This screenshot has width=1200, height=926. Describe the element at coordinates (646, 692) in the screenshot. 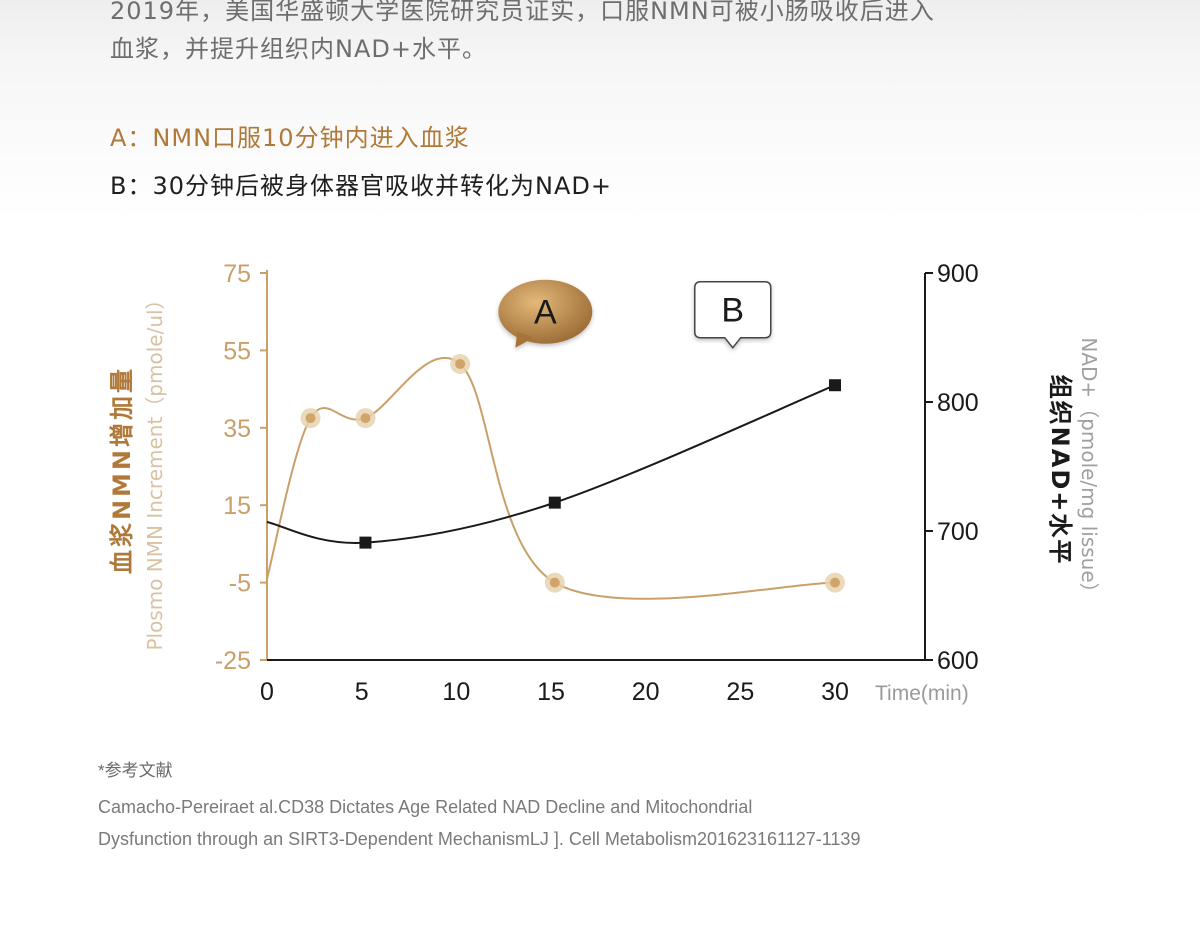

I see `x-tick-label: 20` at that location.